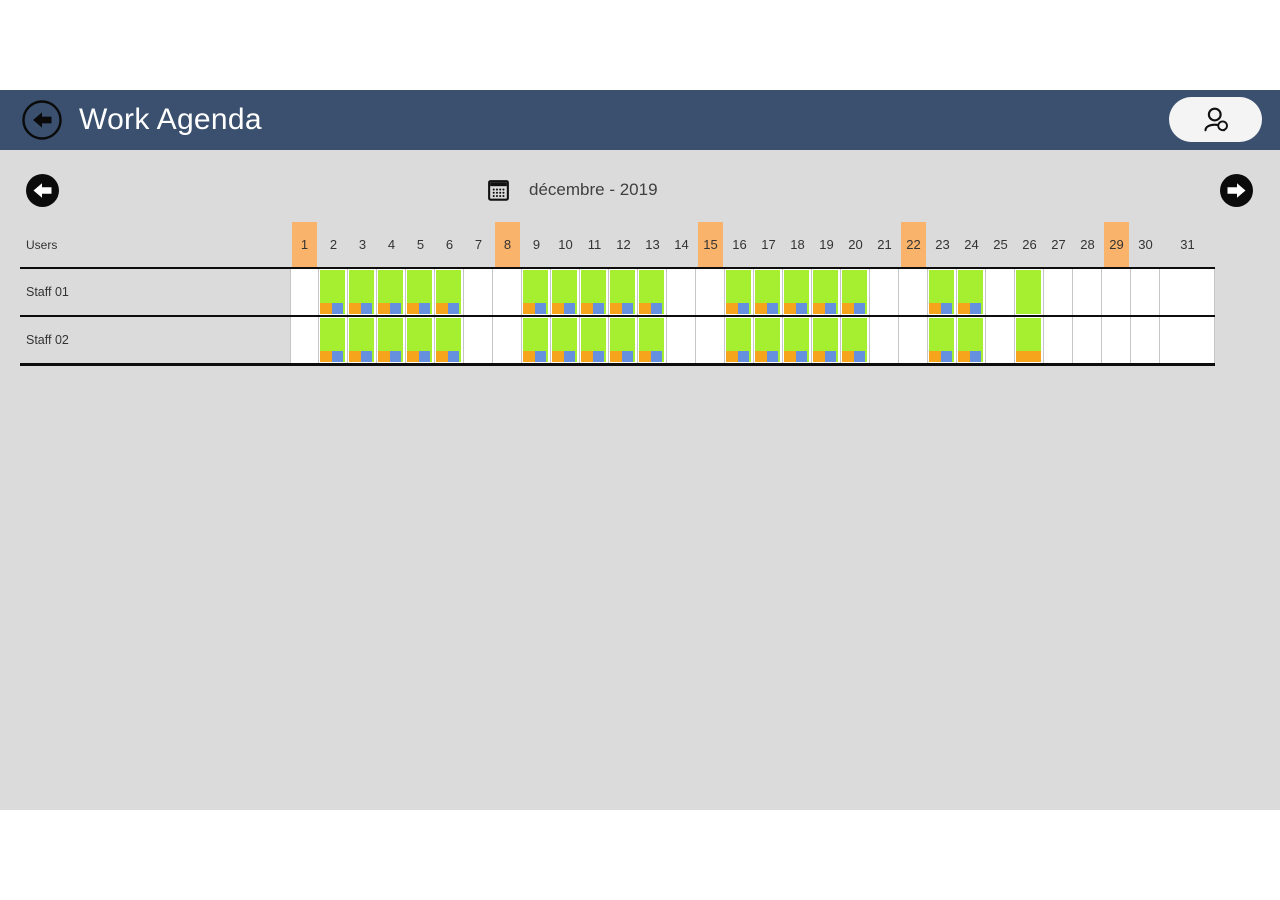 This screenshot has height=900, width=1280. What do you see at coordinates (42, 120) in the screenshot?
I see `back-button` at bounding box center [42, 120].